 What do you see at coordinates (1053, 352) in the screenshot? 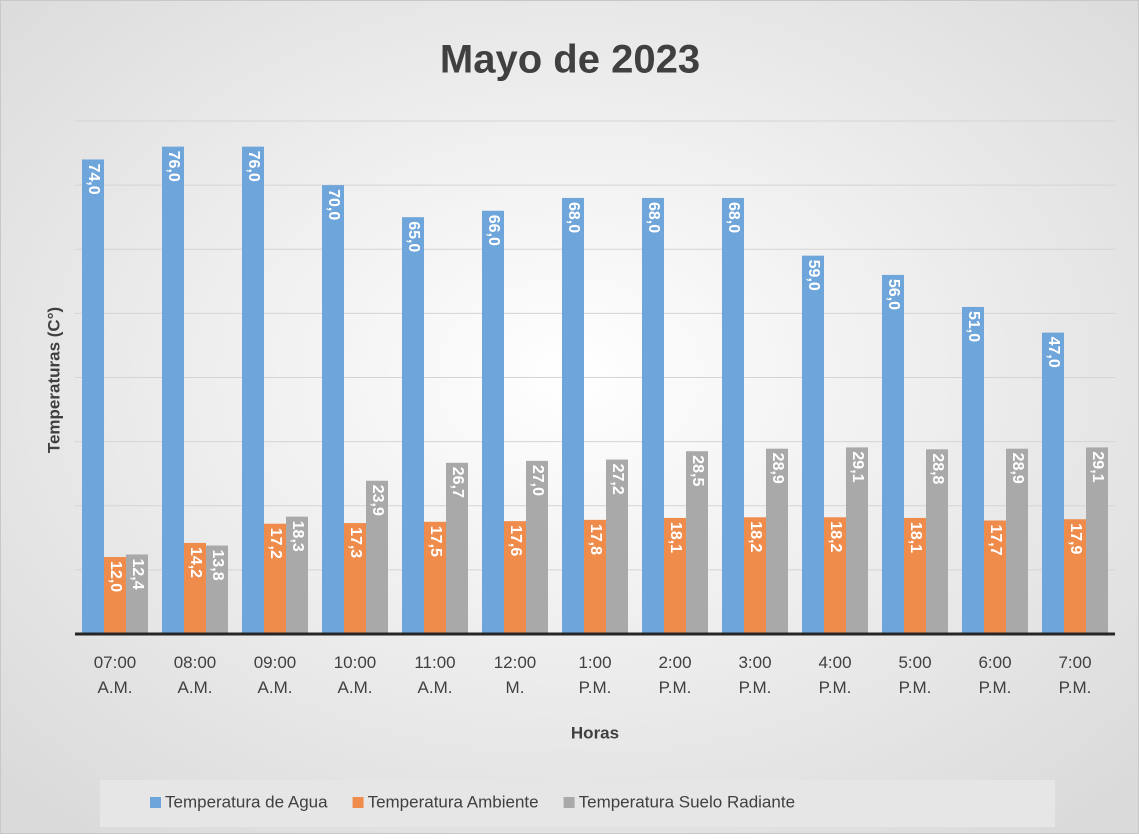
I see `value-label: 47,0` at bounding box center [1053, 352].